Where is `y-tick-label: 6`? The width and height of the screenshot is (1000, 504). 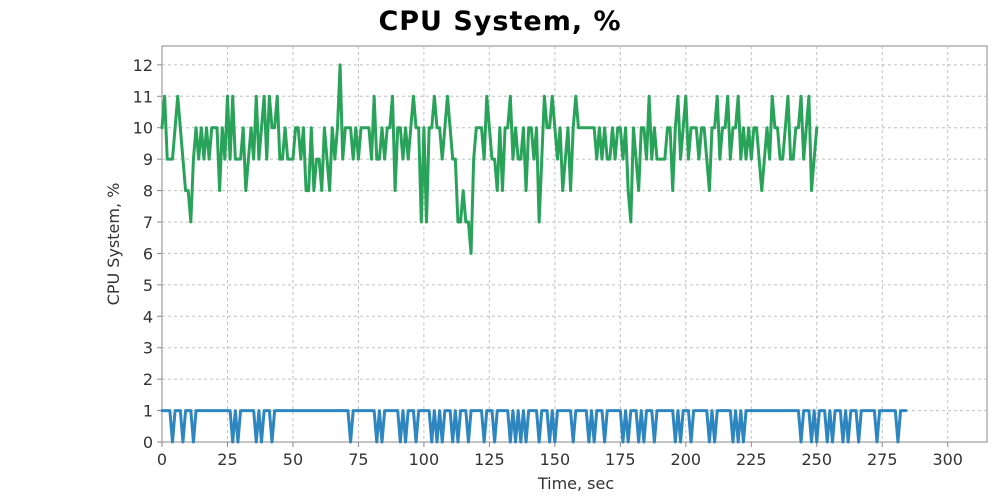 y-tick-label: 6 is located at coordinates (148, 253).